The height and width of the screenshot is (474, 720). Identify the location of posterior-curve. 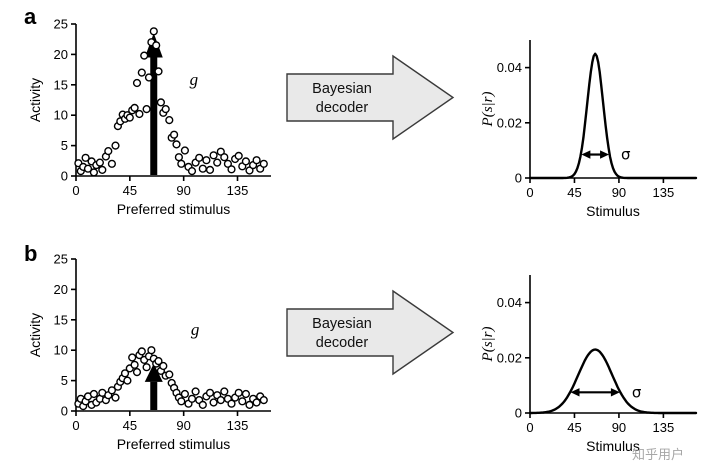
(613, 381).